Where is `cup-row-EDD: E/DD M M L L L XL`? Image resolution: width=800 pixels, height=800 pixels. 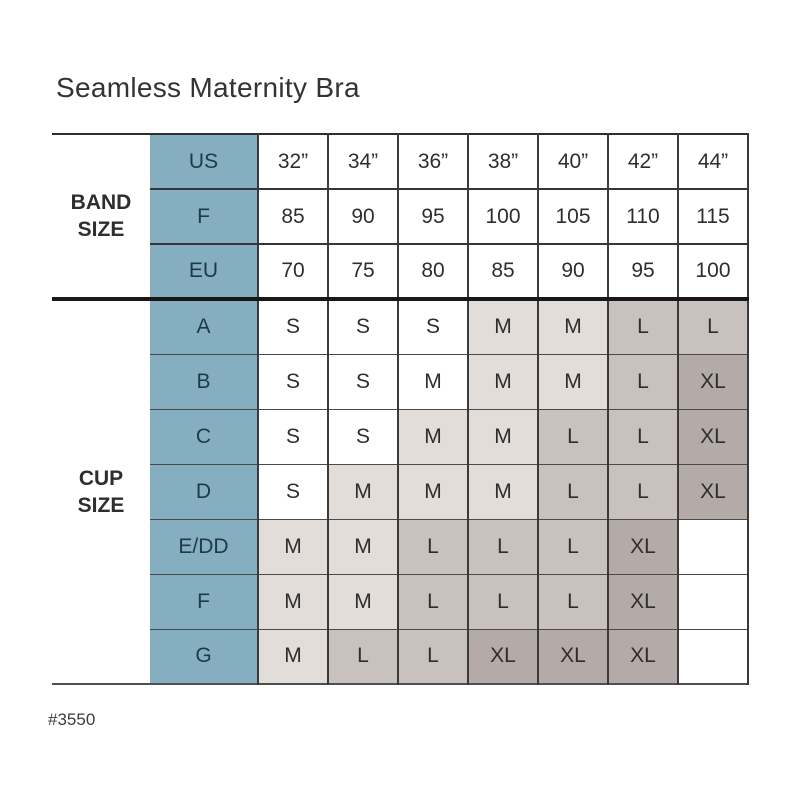
cup-row-EDD: E/DD M M L L L XL is located at coordinates (400, 546).